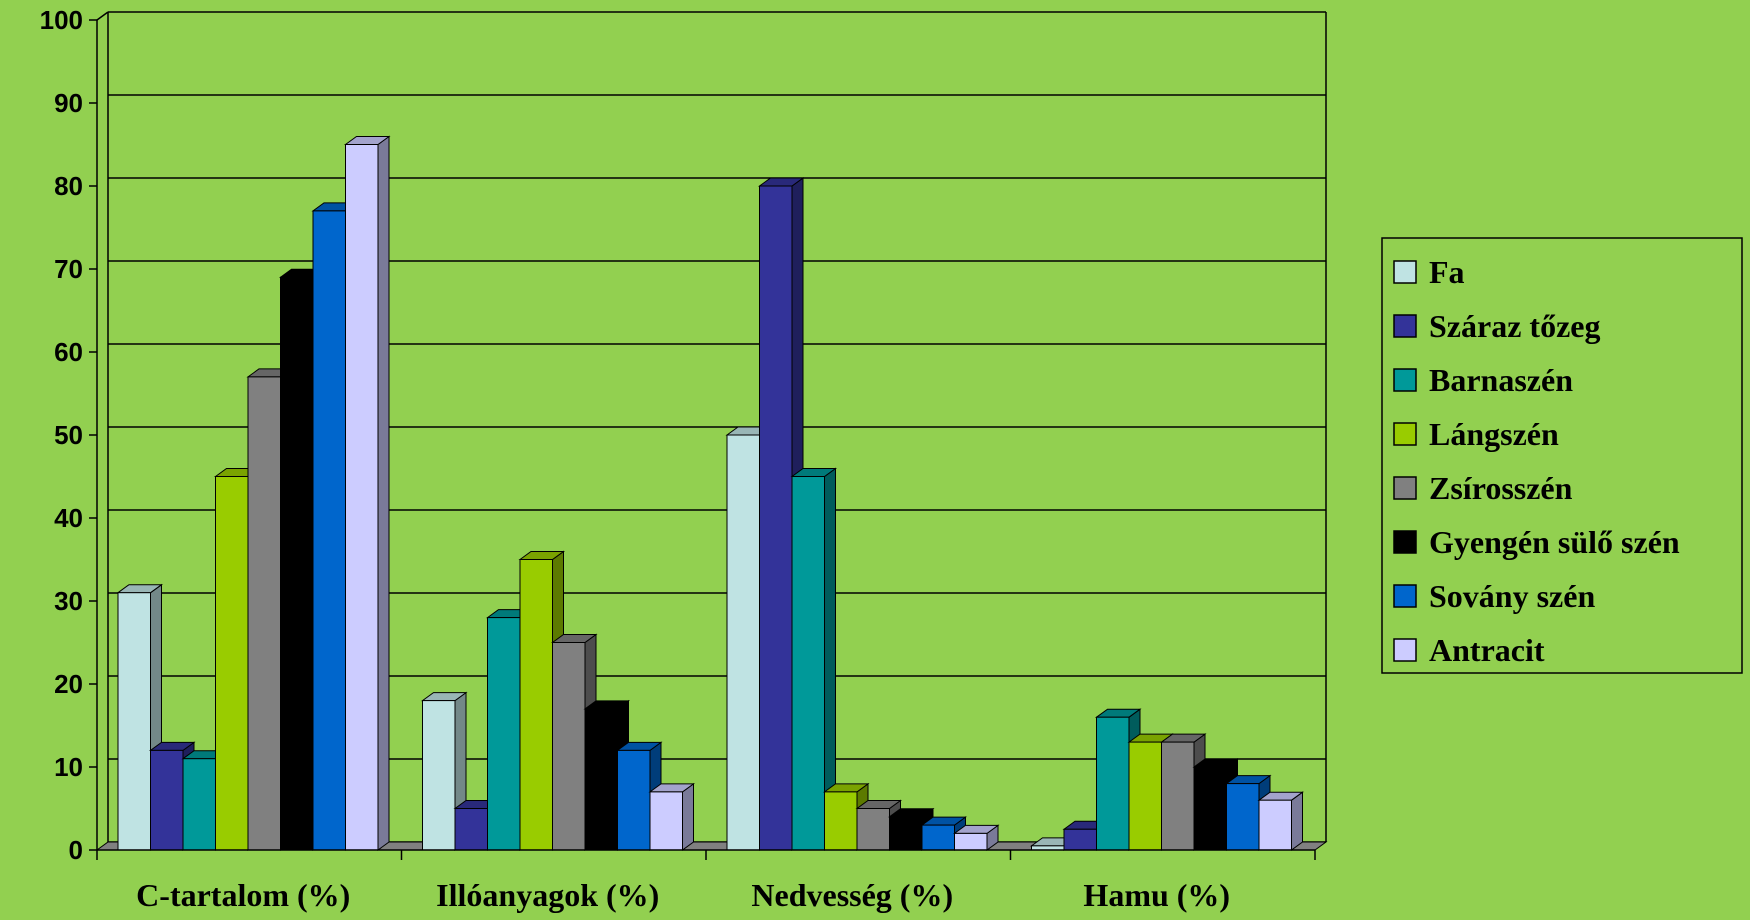  What do you see at coordinates (61, 20) in the screenshot?
I see `y-tick-label: 100` at bounding box center [61, 20].